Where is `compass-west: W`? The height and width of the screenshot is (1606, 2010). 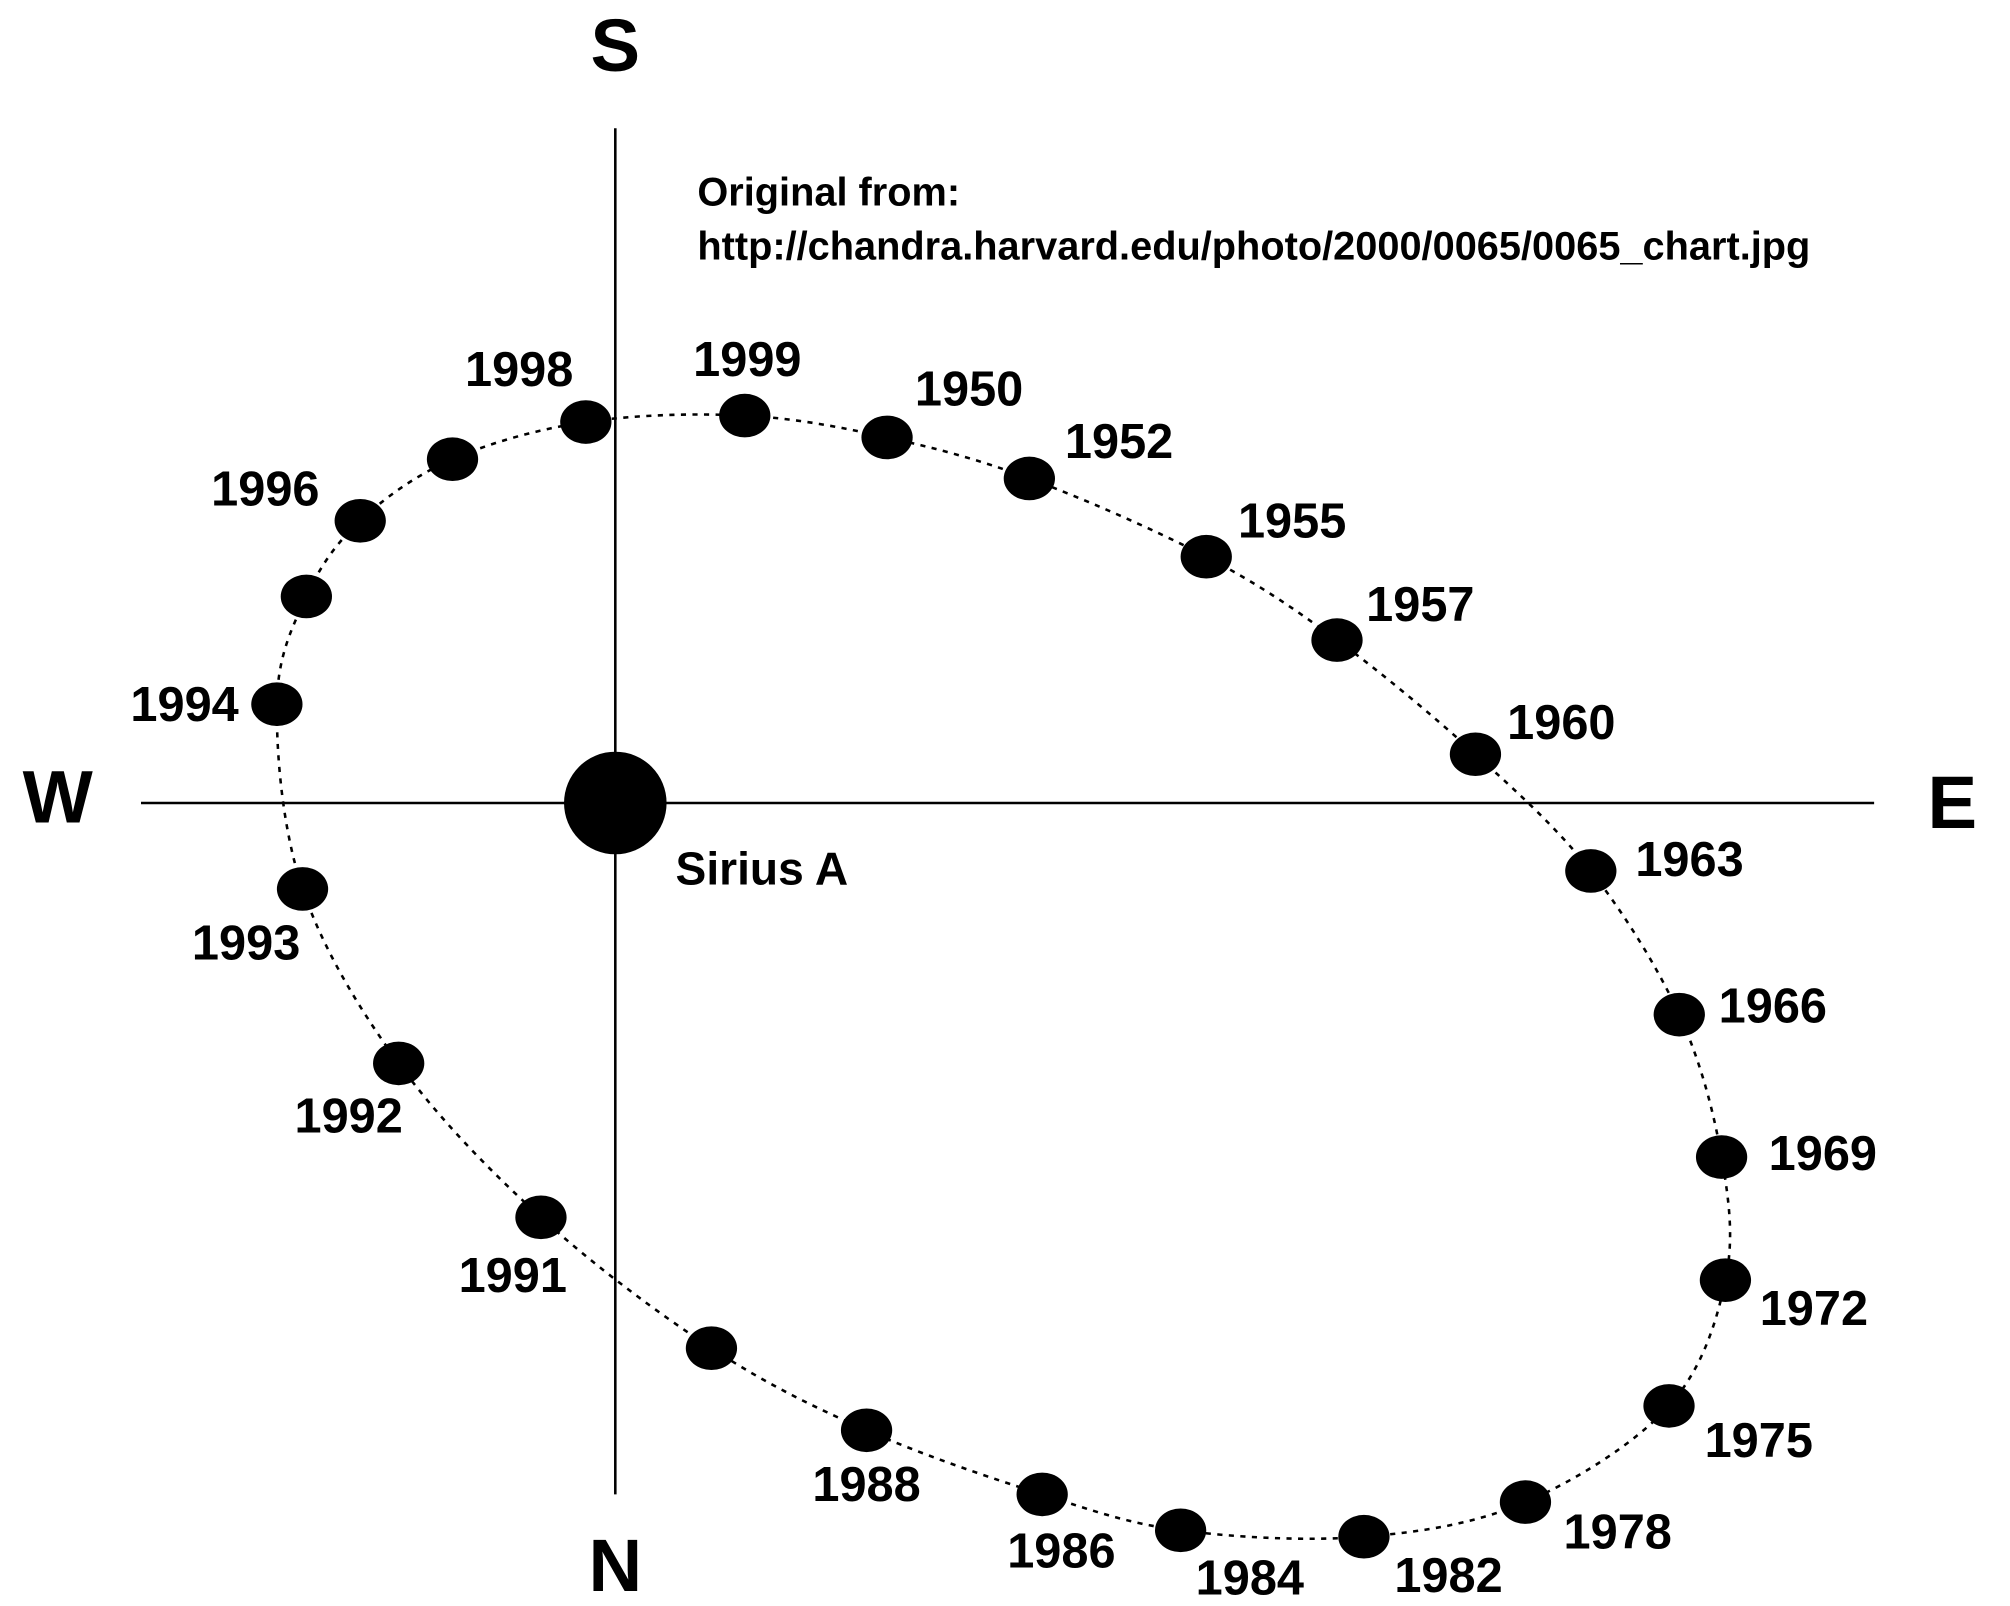 compass-west: W is located at coordinates (58, 797).